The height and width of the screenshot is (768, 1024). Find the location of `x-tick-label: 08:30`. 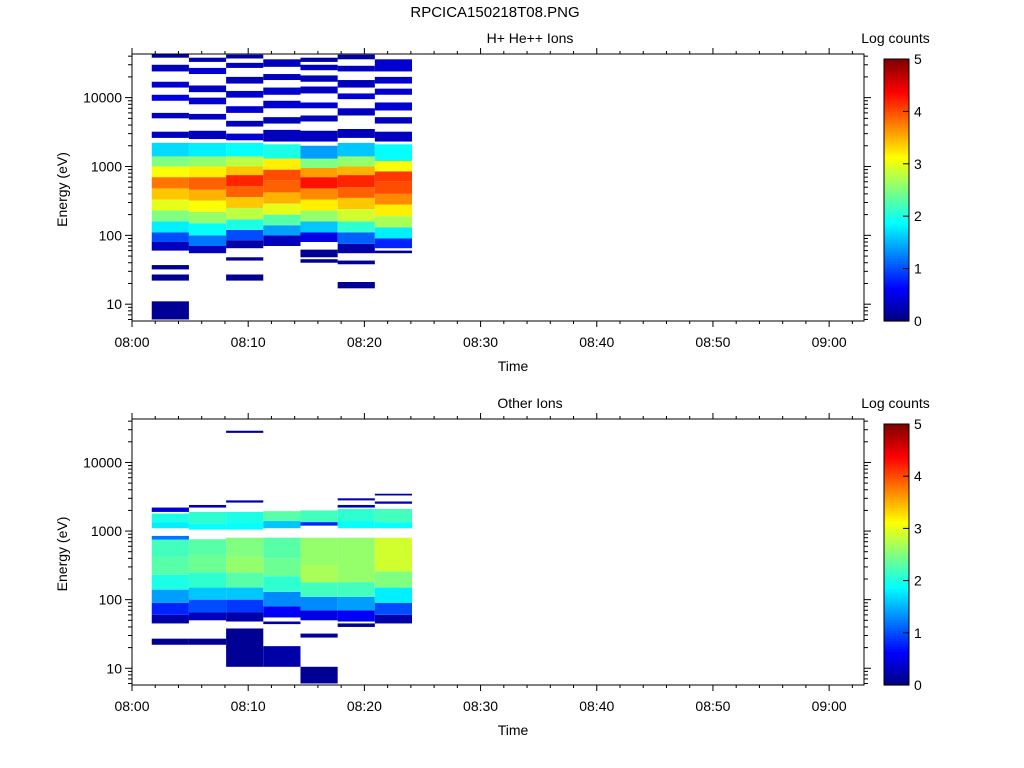

x-tick-label: 08:30 is located at coordinates (480, 706).